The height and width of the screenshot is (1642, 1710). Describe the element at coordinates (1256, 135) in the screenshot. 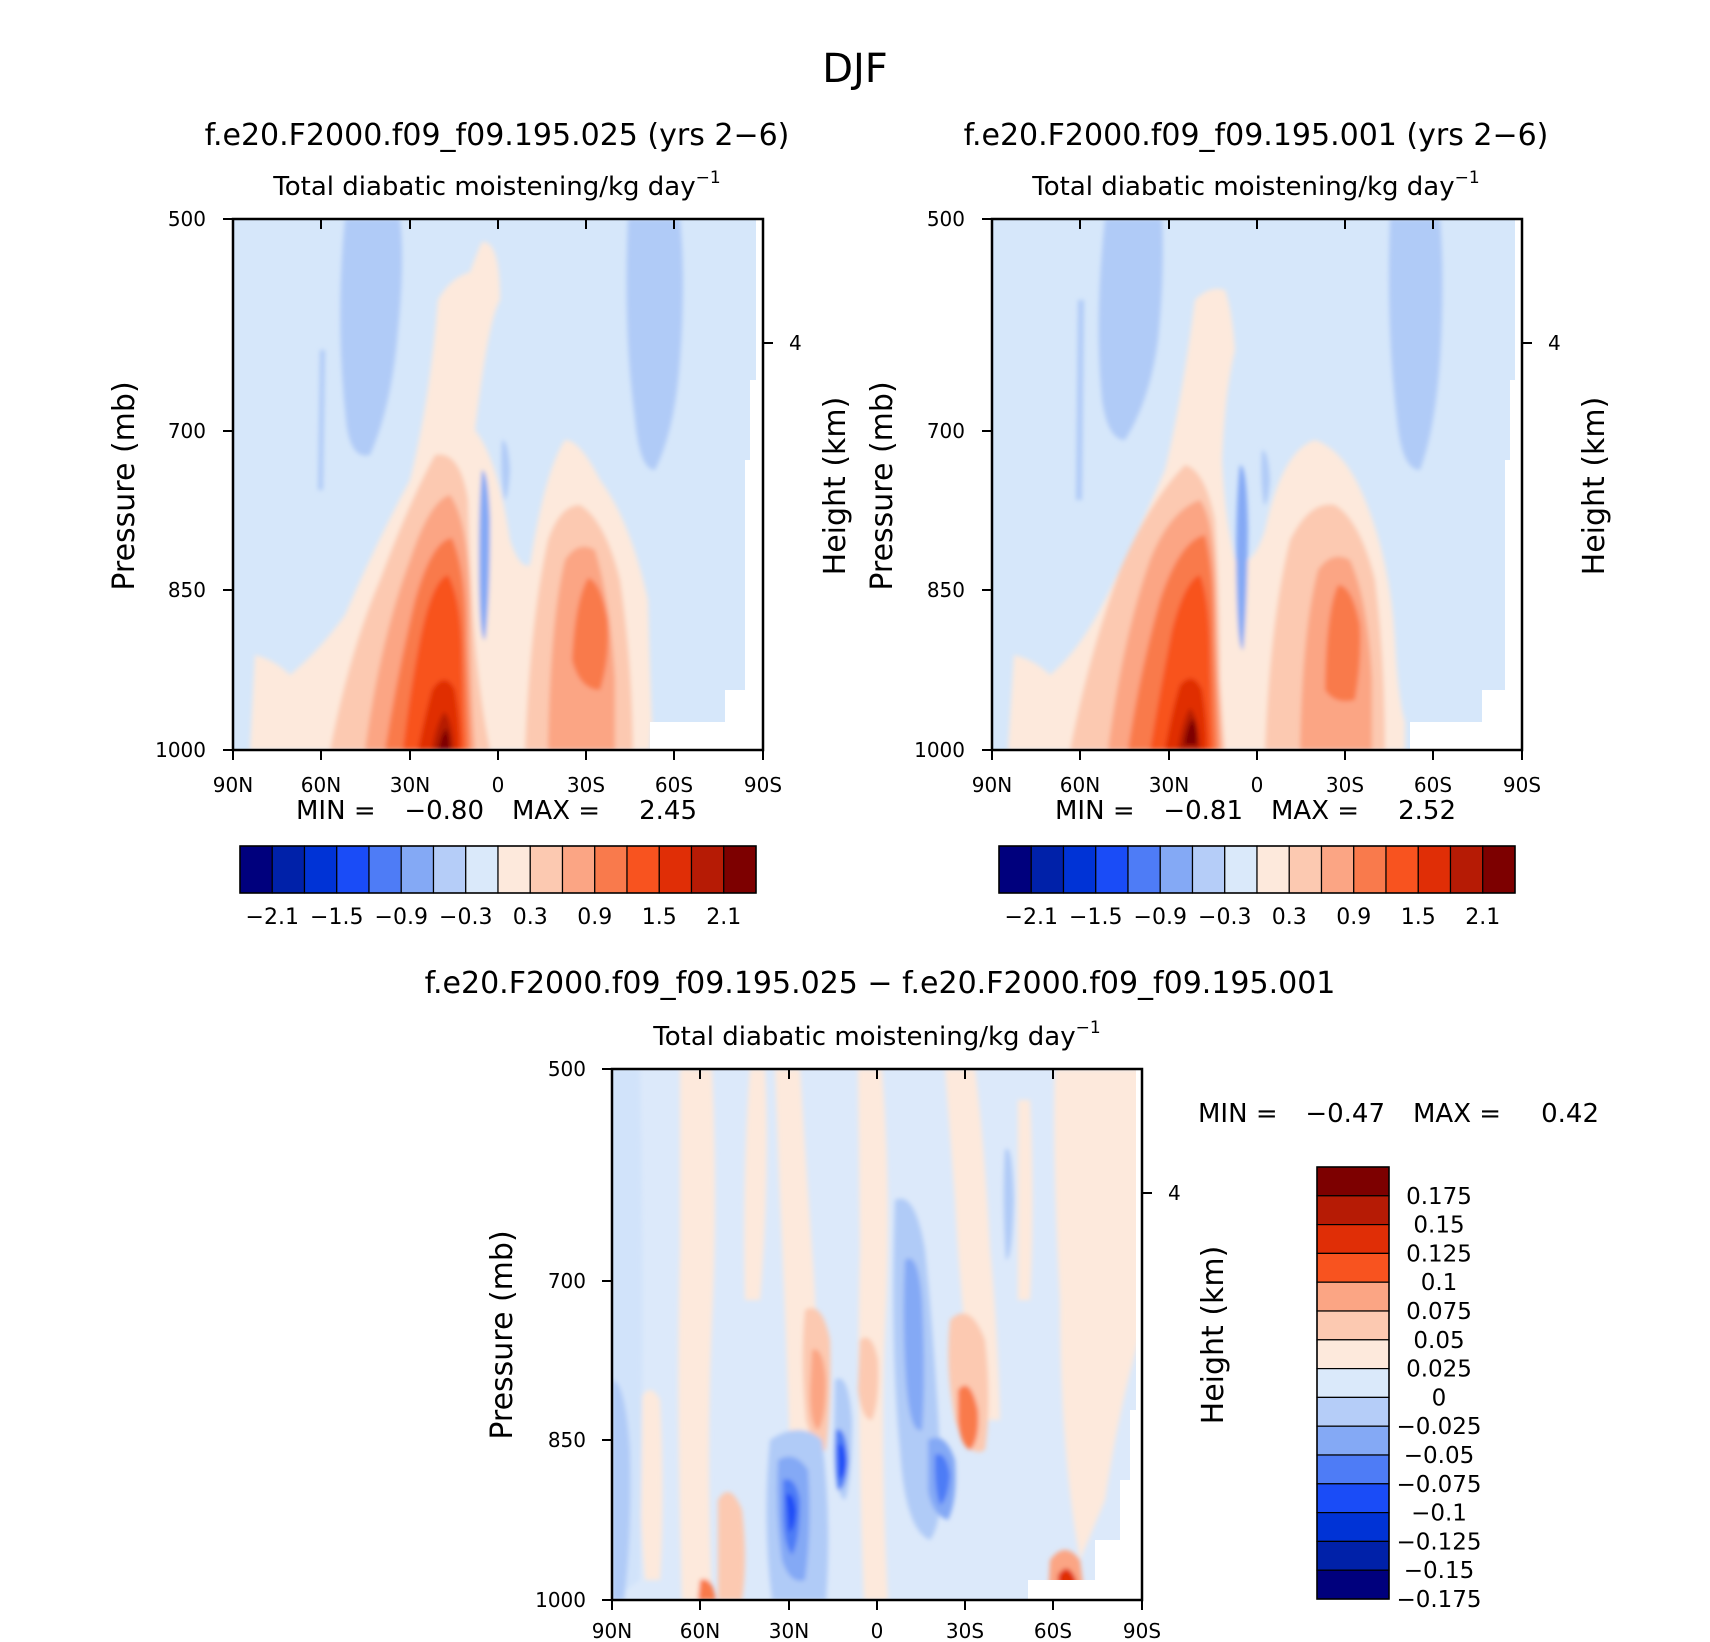

I see `panel-001-title: f.e20.F2000.f09_f09.195.001 (yrs 2−6)` at that location.